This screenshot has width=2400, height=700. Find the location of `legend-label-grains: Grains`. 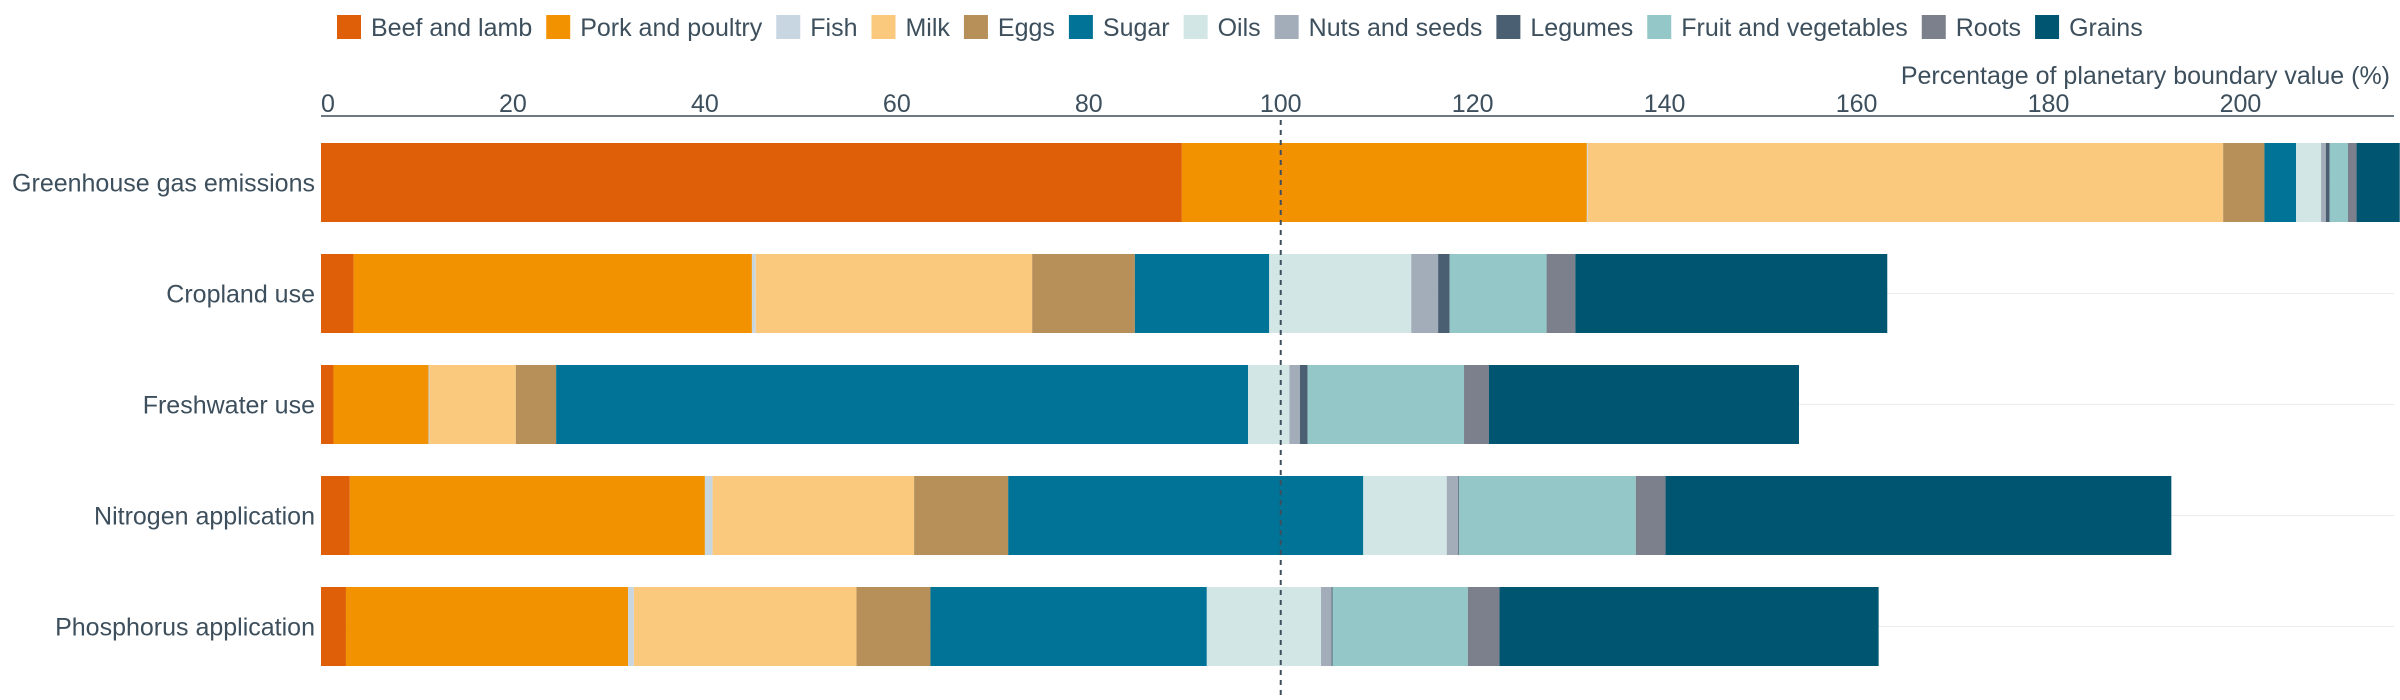

legend-label-grains: Grains is located at coordinates (2106, 28).